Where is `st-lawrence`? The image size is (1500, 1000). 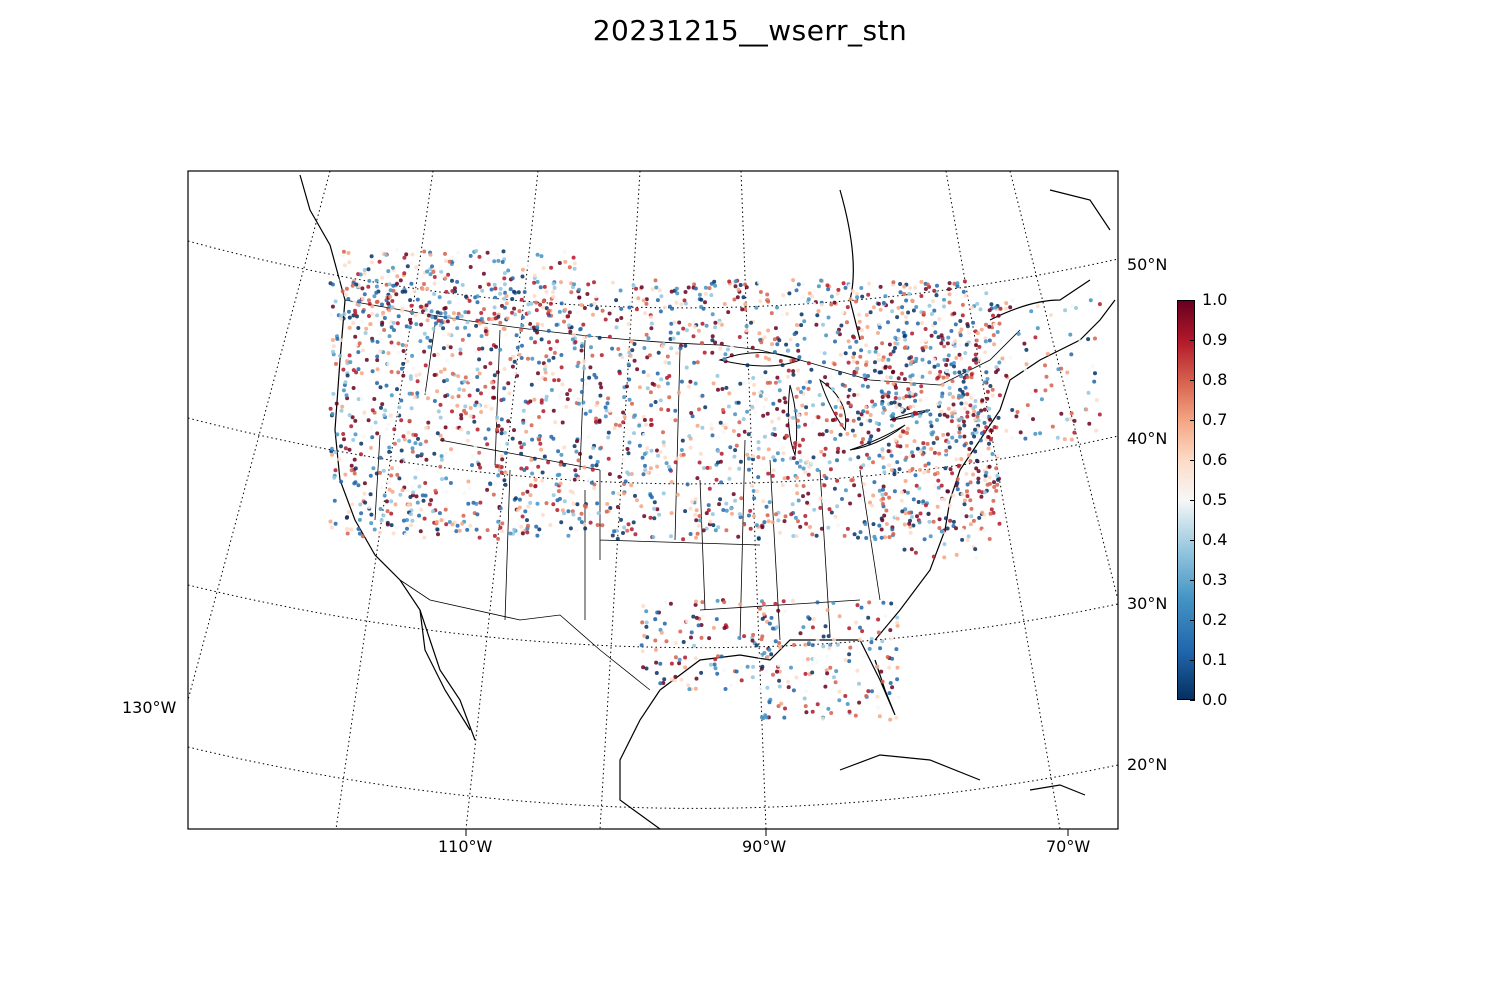 st-lawrence is located at coordinates (1040, 300).